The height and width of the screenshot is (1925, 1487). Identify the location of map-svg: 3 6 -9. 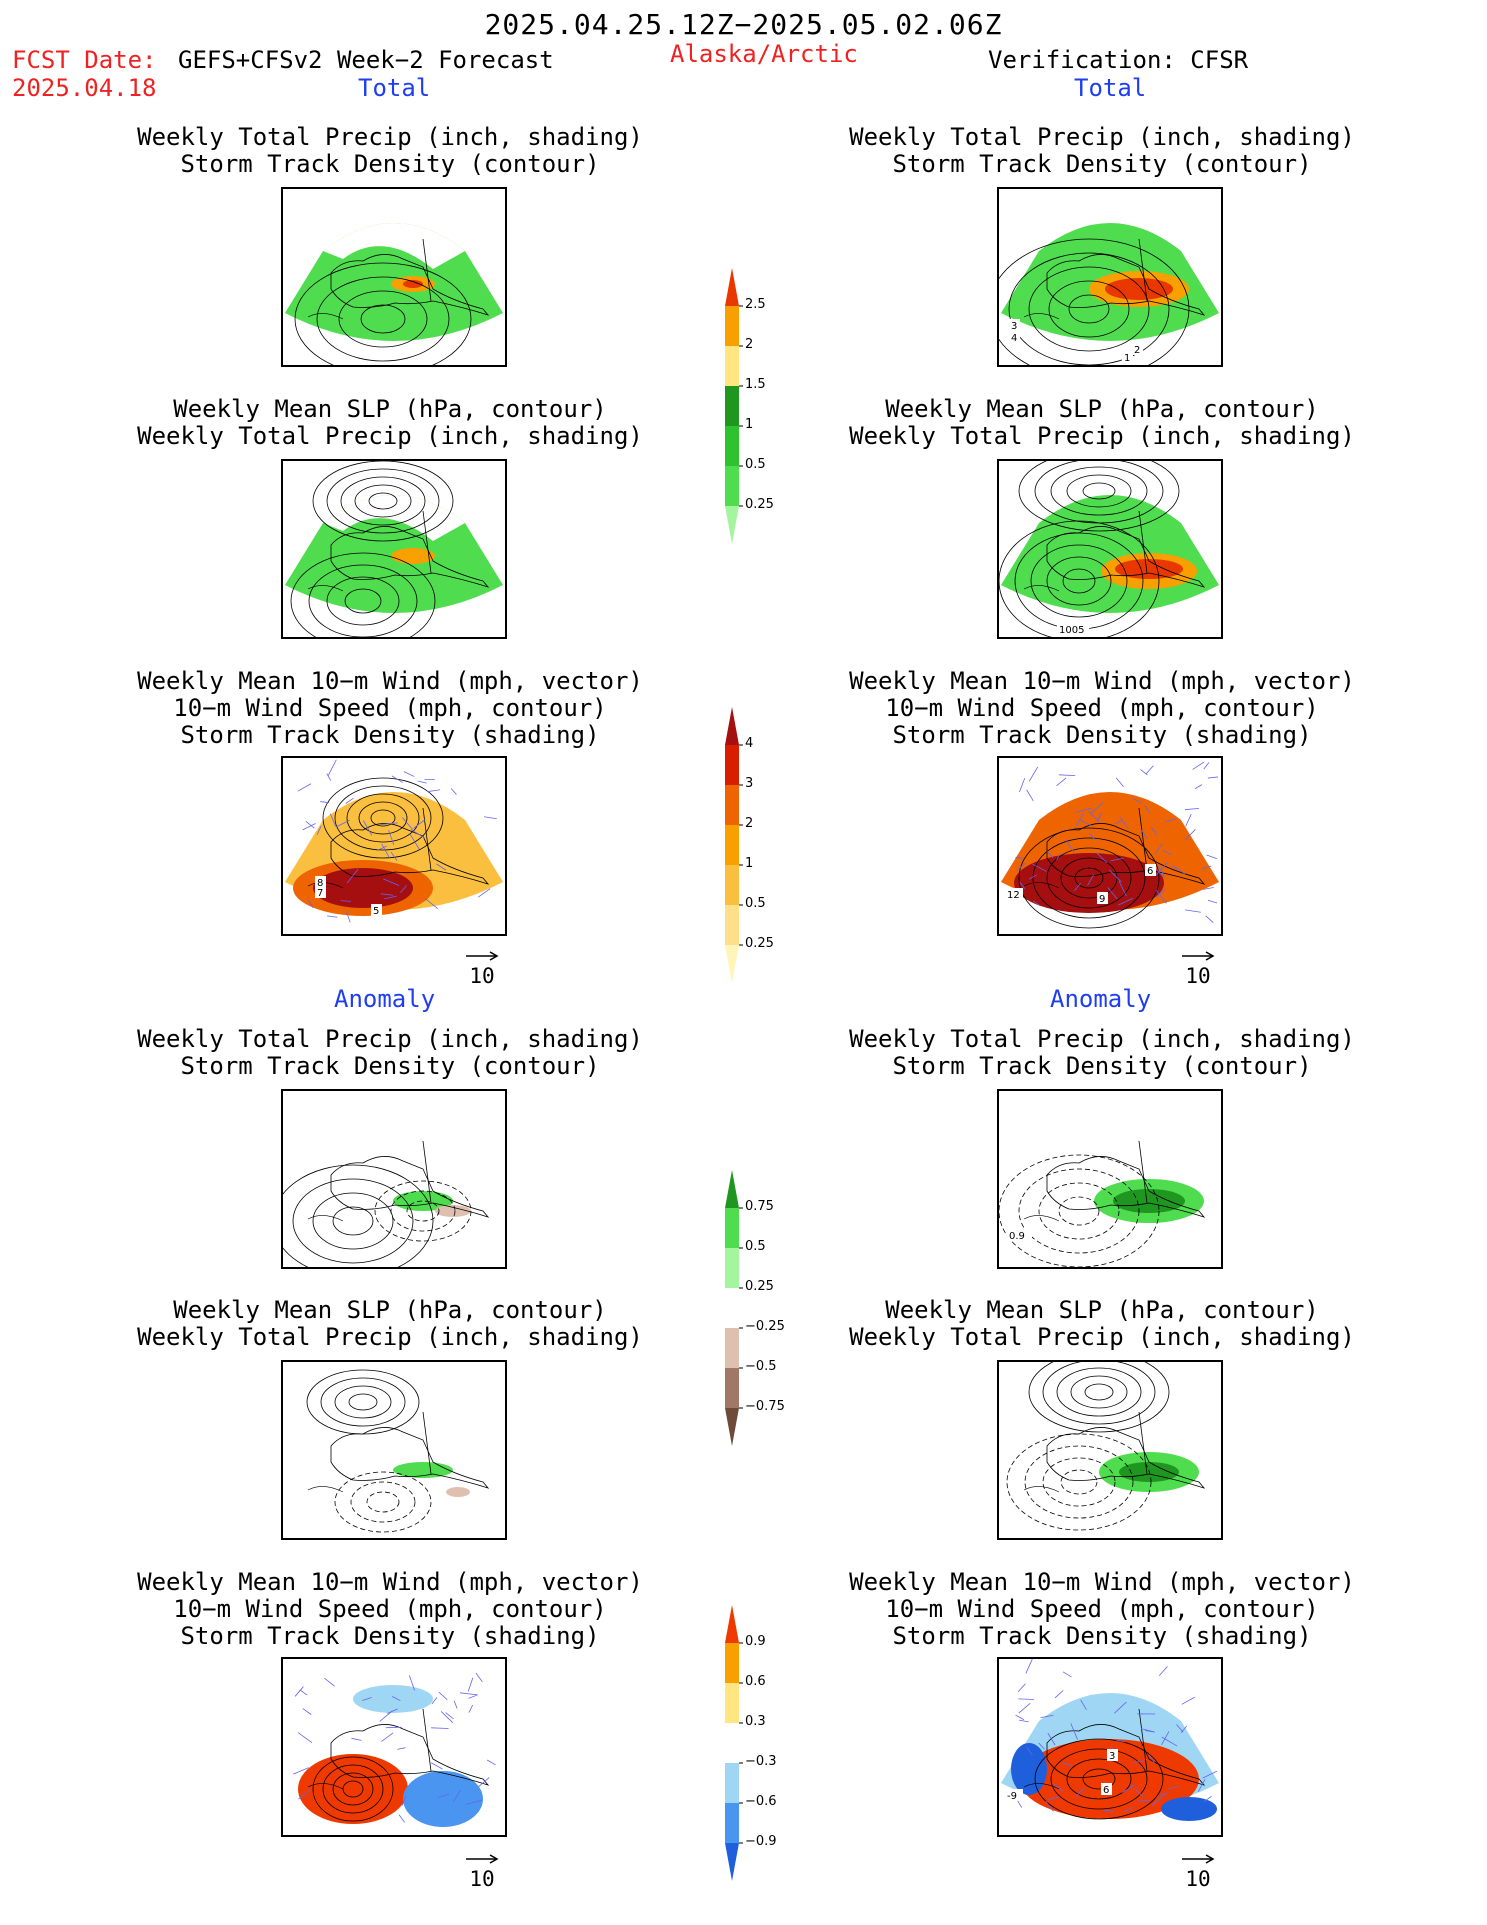
(1110, 1740).